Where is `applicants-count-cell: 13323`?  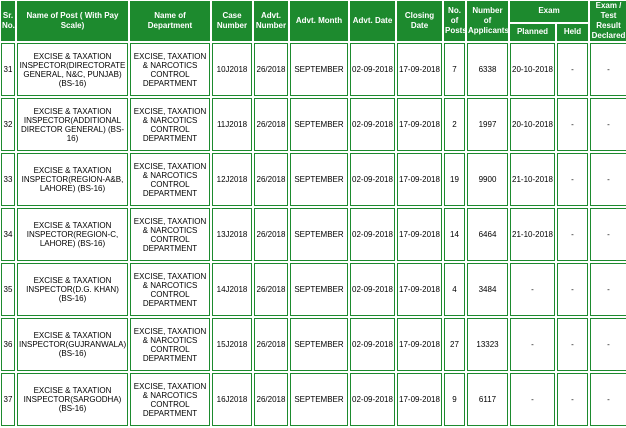
applicants-count-cell: 13323 is located at coordinates (487, 344).